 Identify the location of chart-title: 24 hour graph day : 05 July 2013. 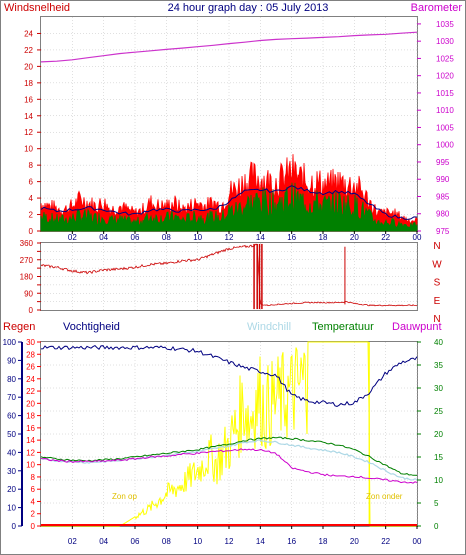
(248, 8).